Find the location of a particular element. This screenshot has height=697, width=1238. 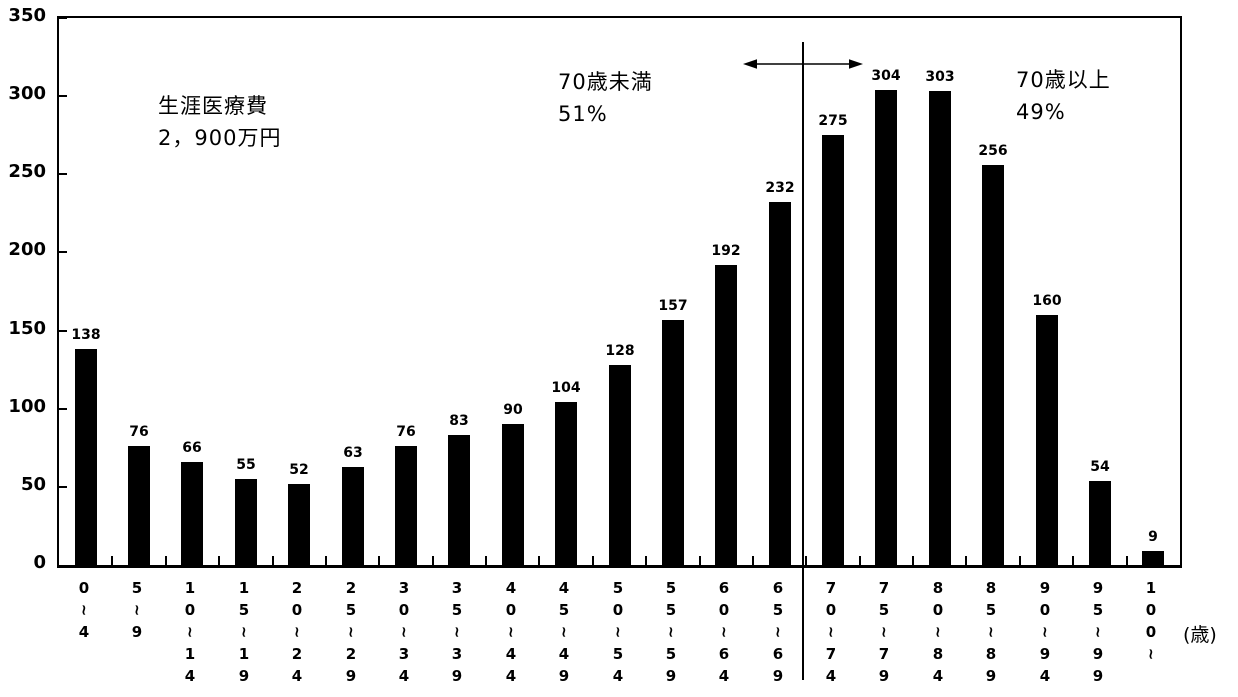

bar-value-label: 128 is located at coordinates (620, 351).